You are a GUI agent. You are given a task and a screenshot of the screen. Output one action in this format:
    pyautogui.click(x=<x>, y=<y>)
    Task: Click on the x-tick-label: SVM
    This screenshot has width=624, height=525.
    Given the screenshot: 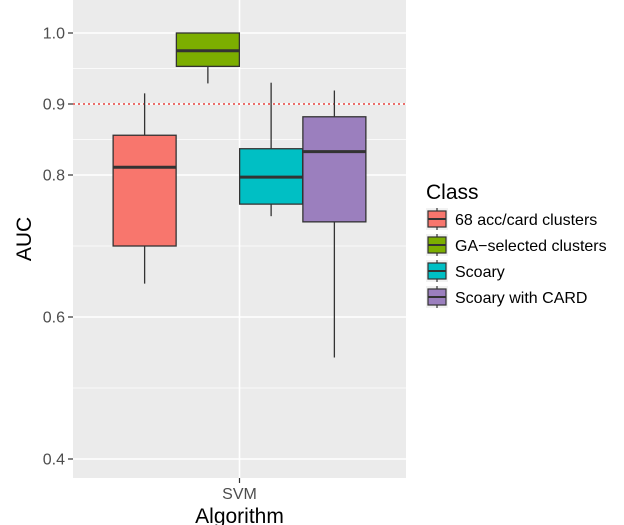 What is the action you would take?
    pyautogui.click(x=239, y=494)
    